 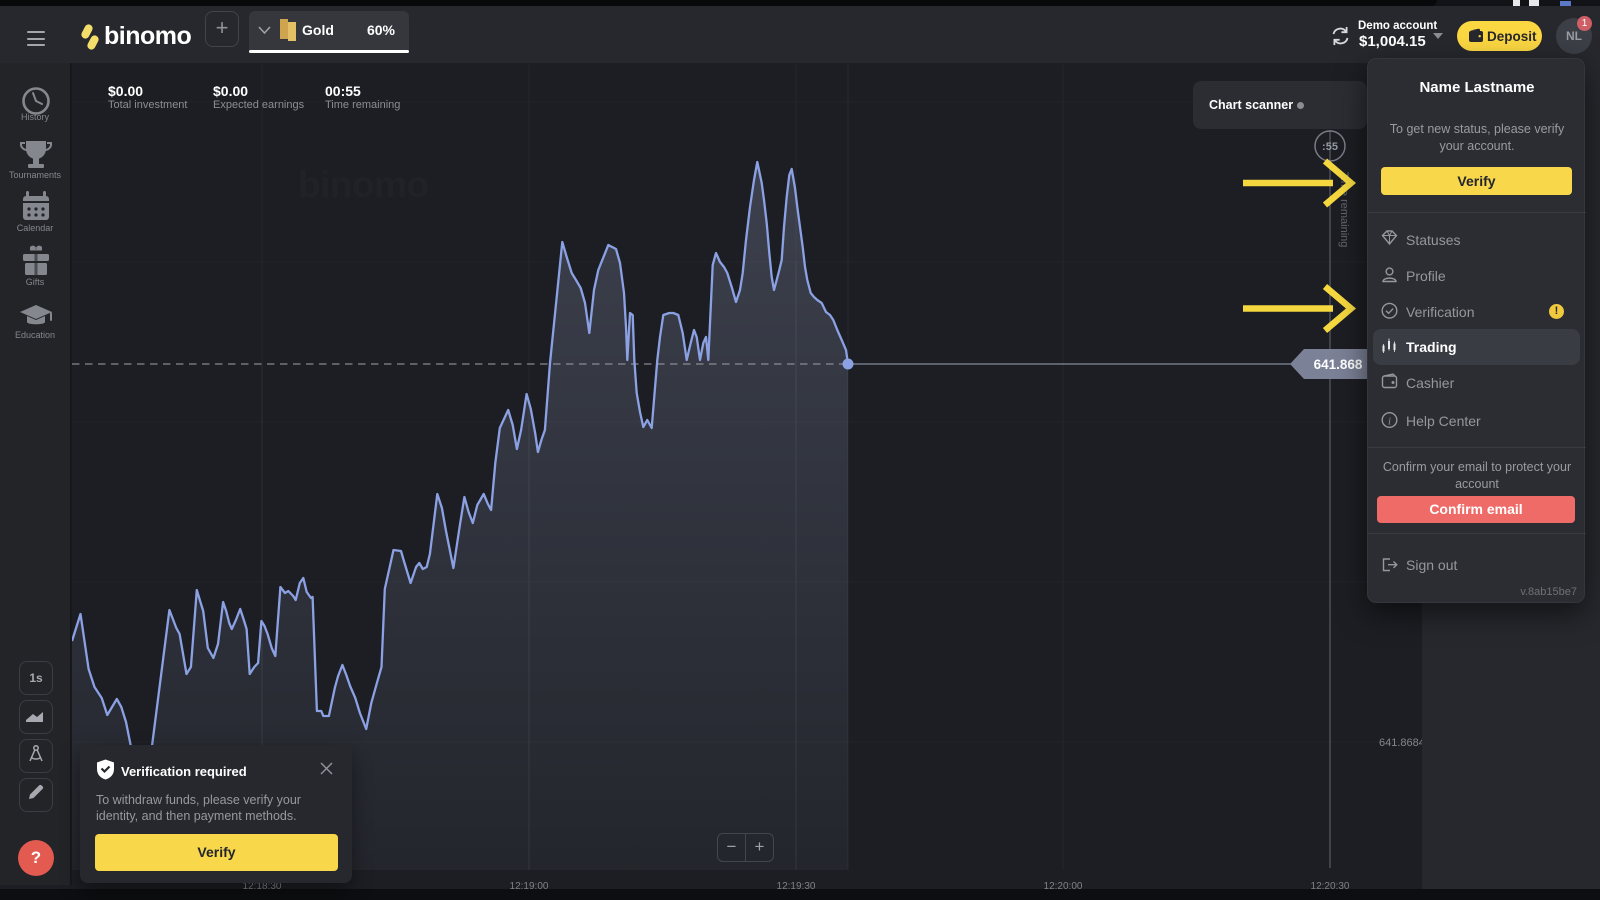 What do you see at coordinates (1330, 885) in the screenshot?
I see `svg-text: 12:20:30` at bounding box center [1330, 885].